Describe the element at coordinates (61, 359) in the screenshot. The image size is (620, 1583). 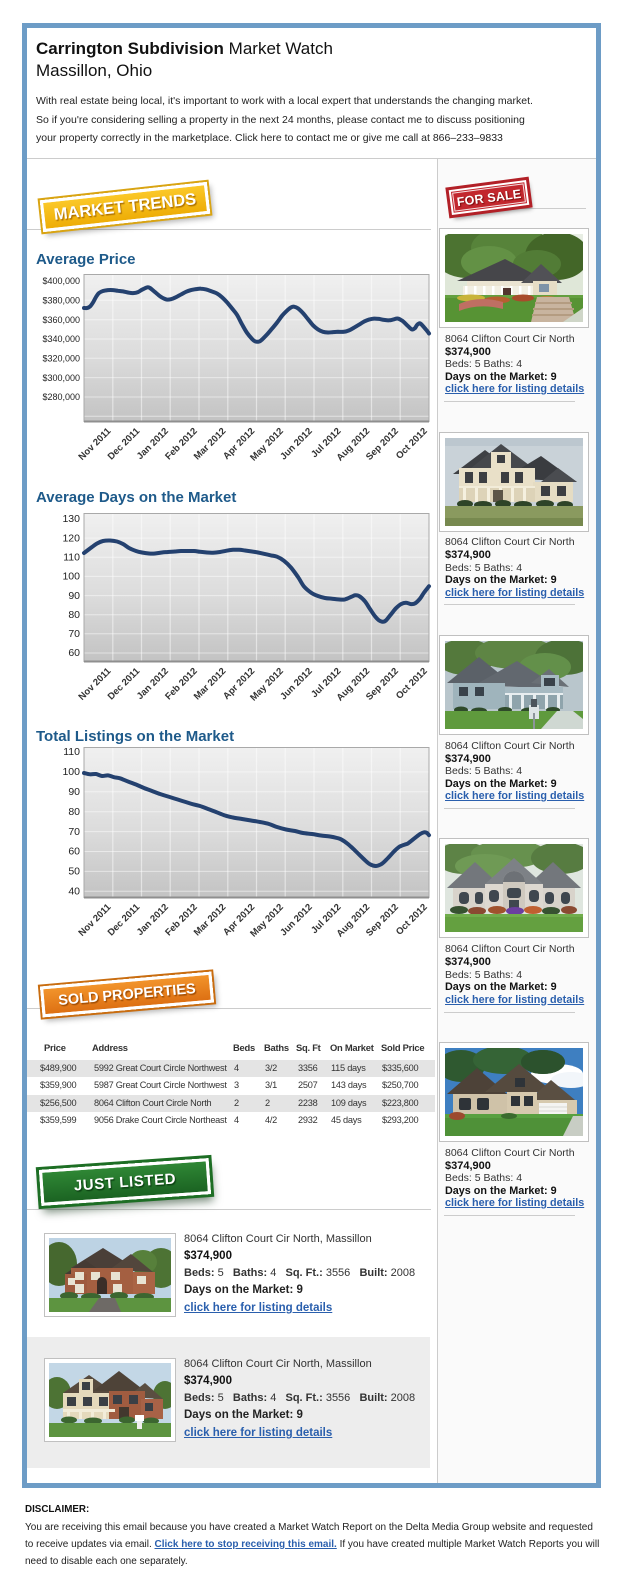
I see `svg-text: $320,000` at that location.